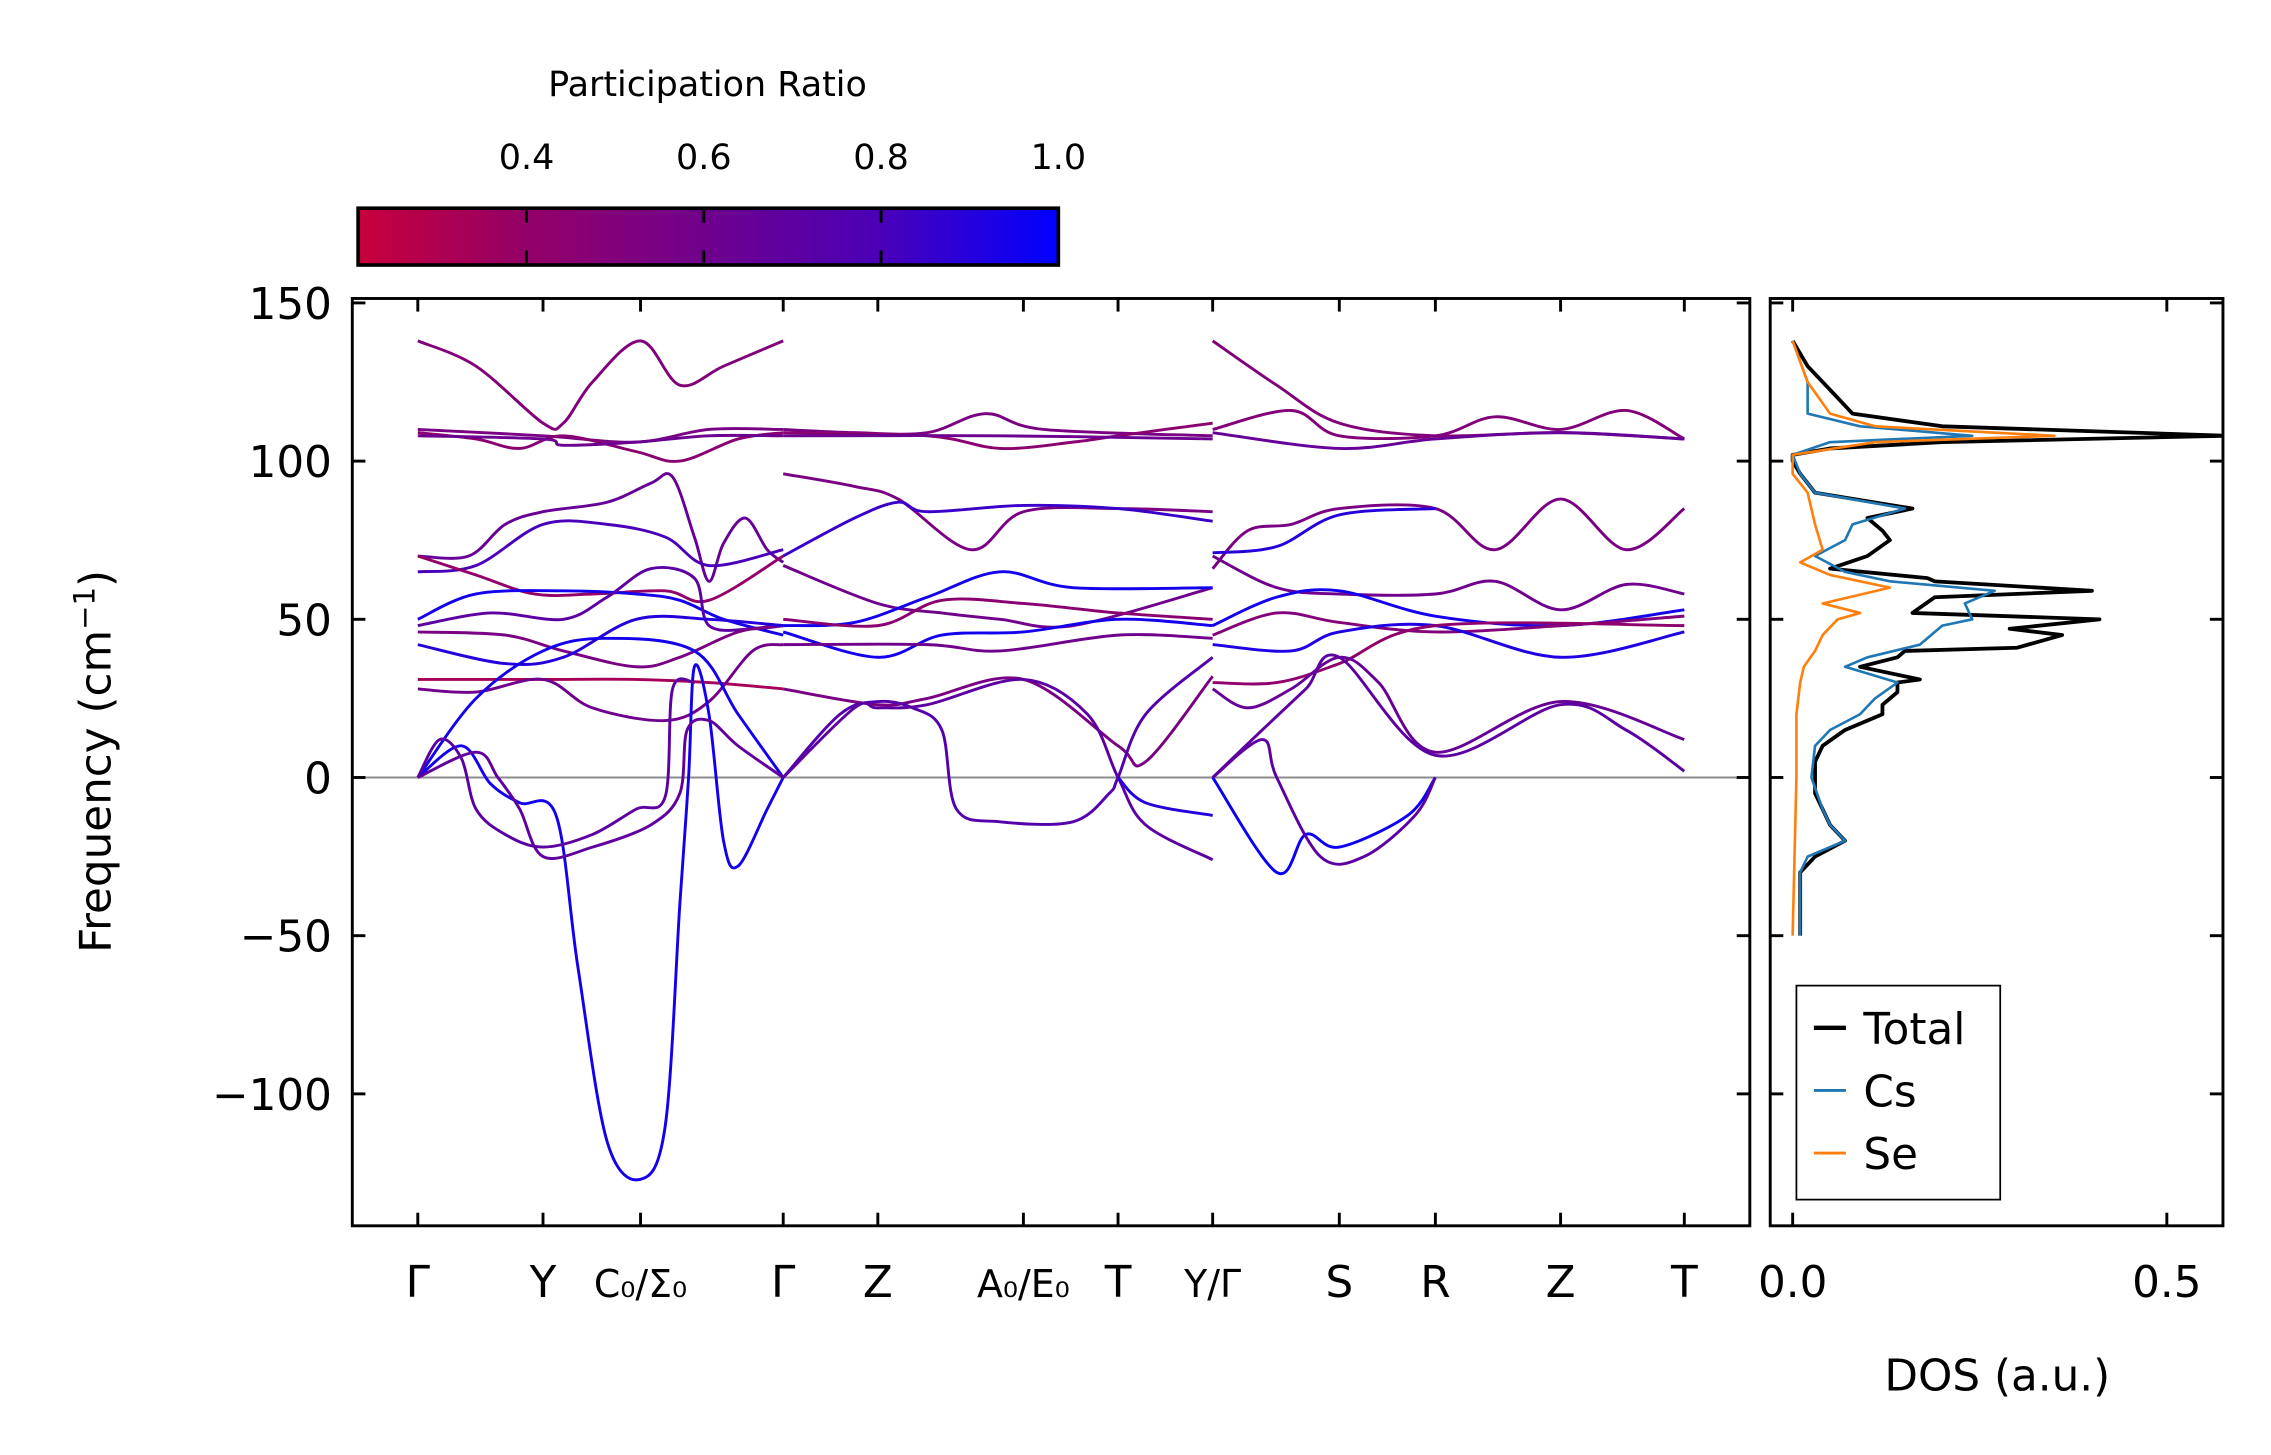  I want to click on legend-frame, so click(1898, 1092).